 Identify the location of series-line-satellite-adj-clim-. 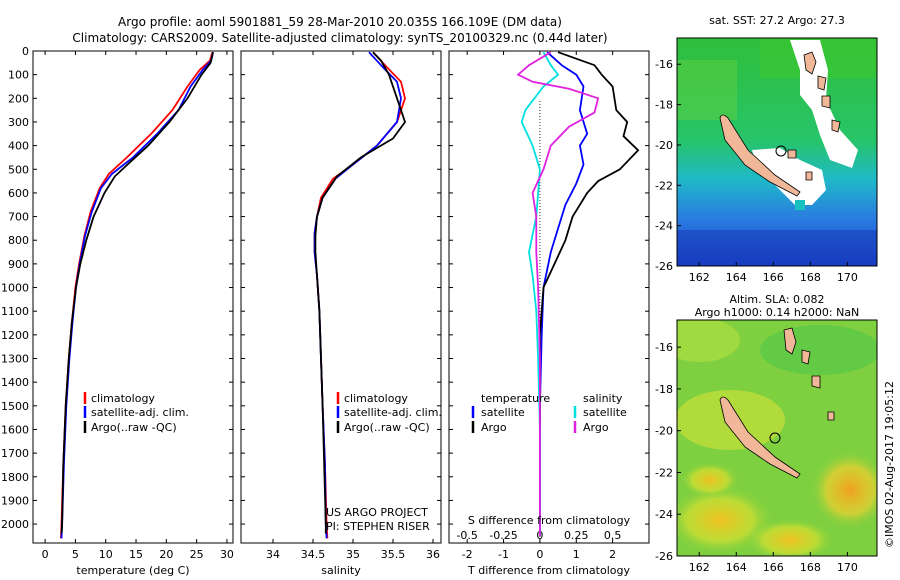
(137, 295).